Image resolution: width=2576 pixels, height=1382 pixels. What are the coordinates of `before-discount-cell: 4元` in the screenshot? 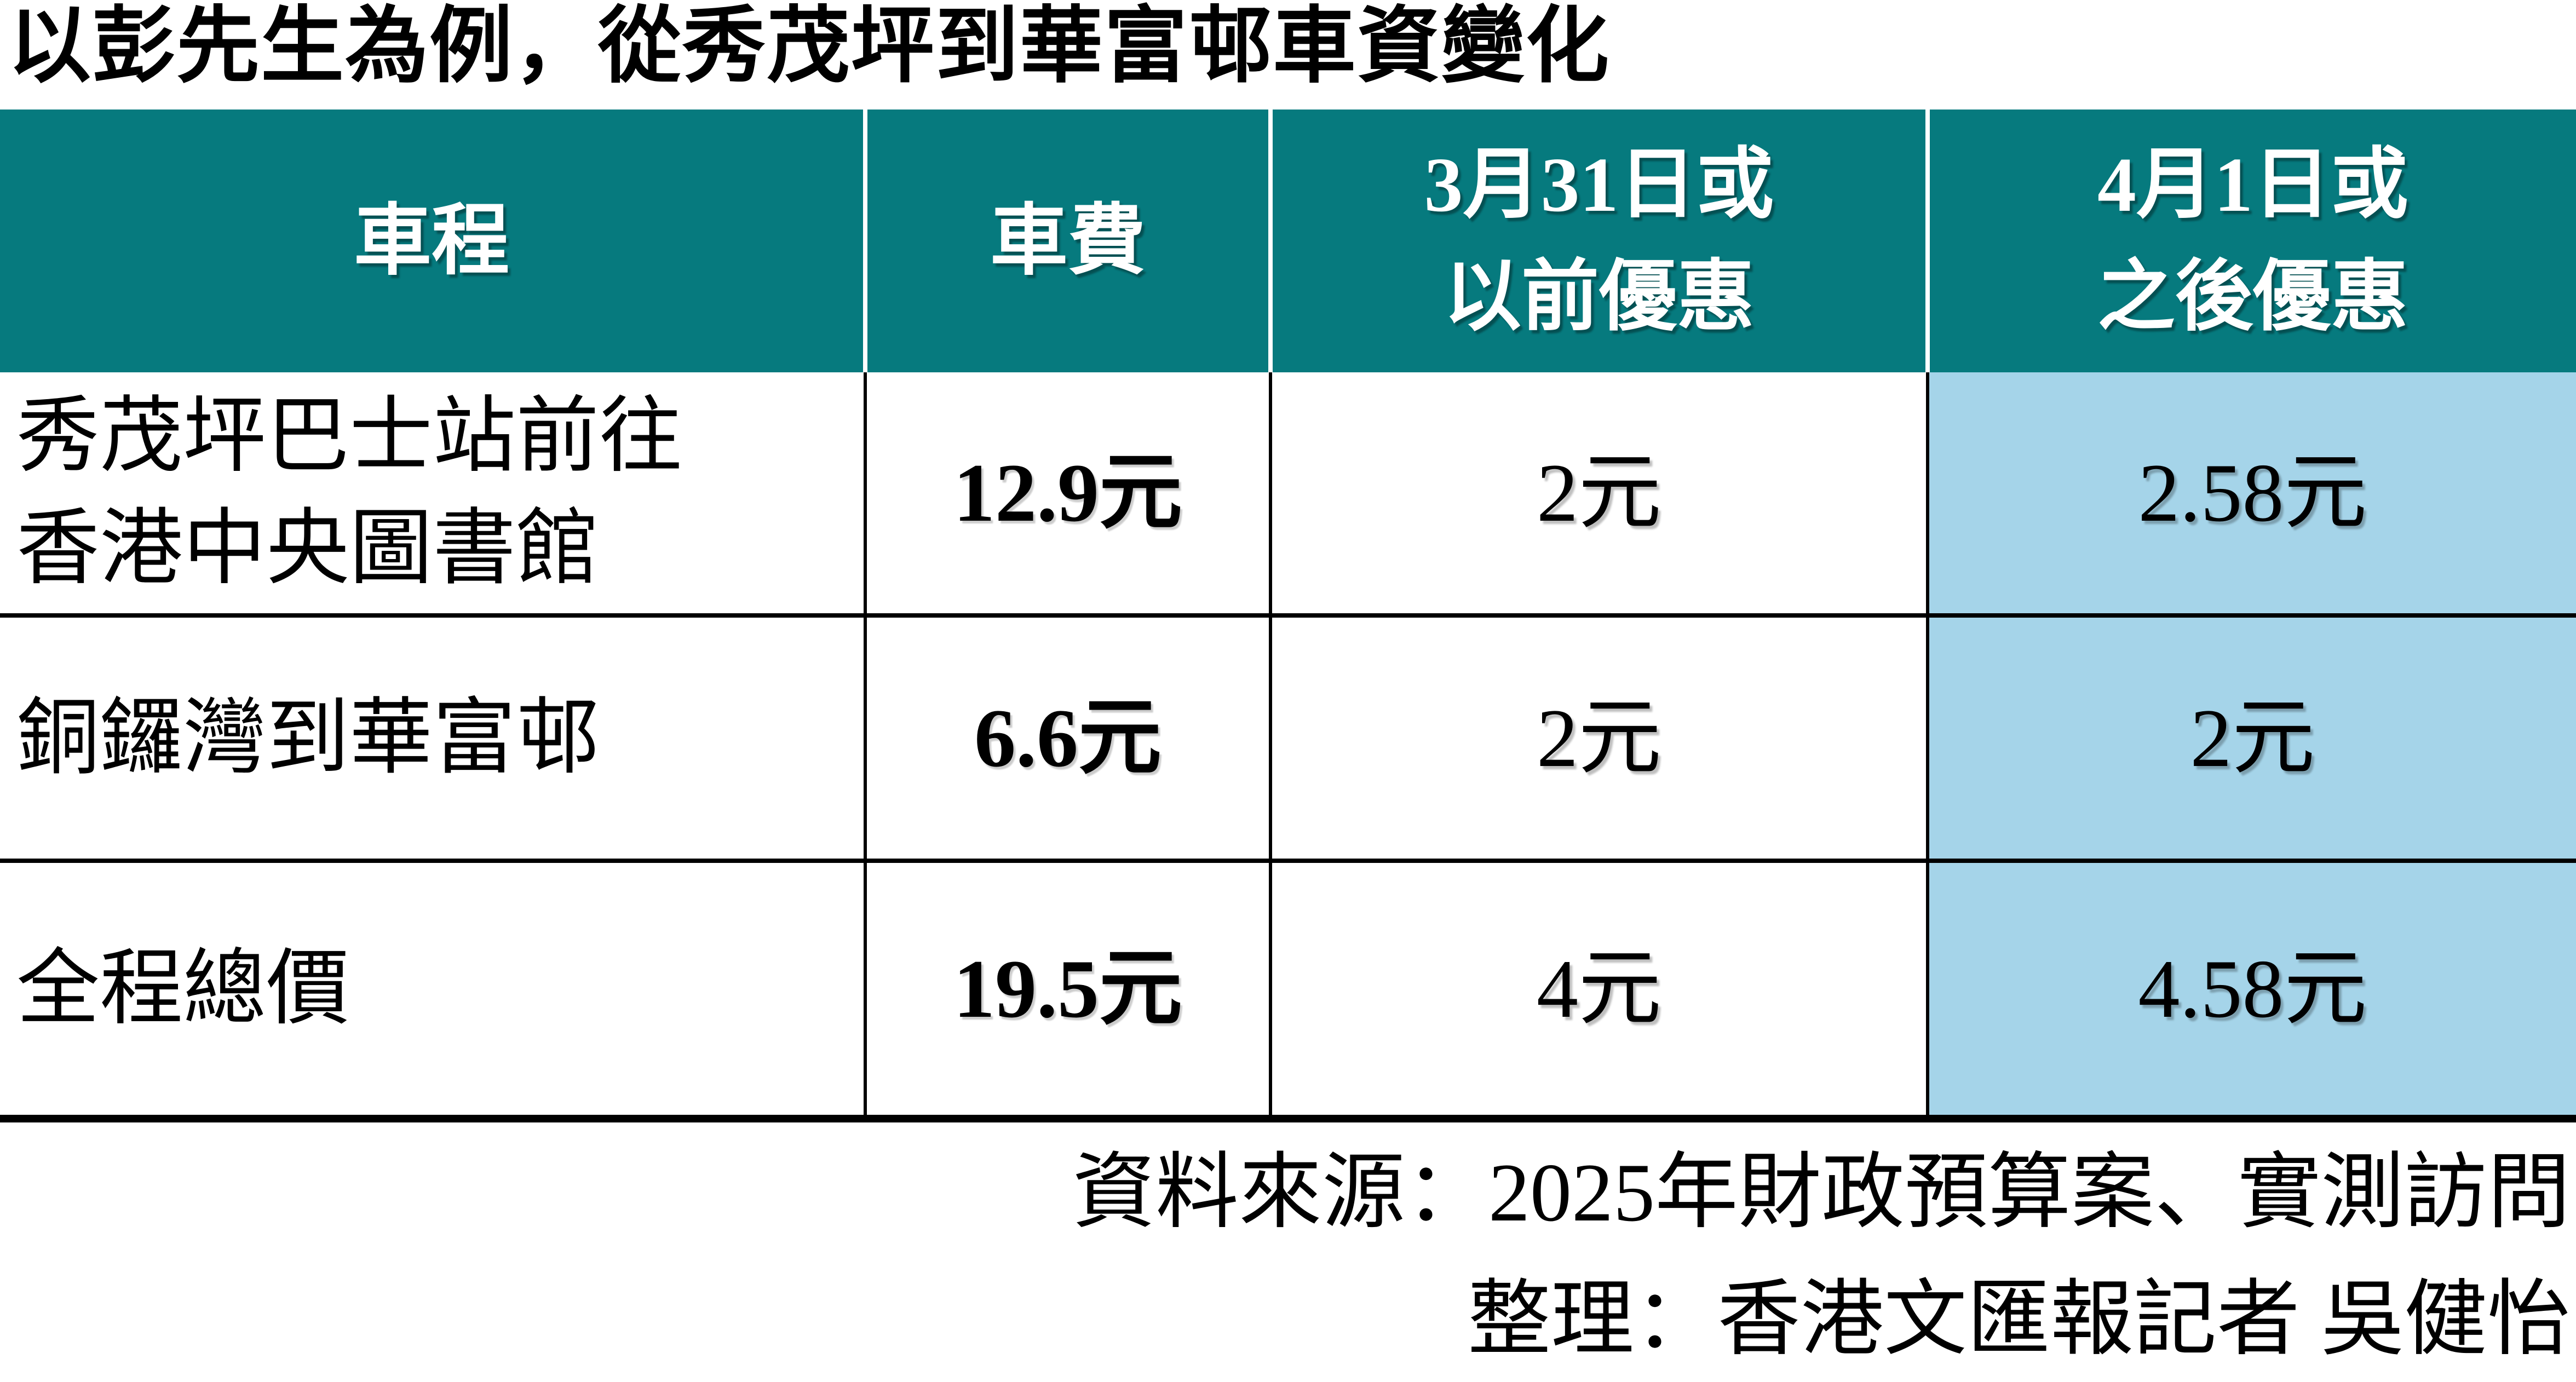 It's located at (1599, 991).